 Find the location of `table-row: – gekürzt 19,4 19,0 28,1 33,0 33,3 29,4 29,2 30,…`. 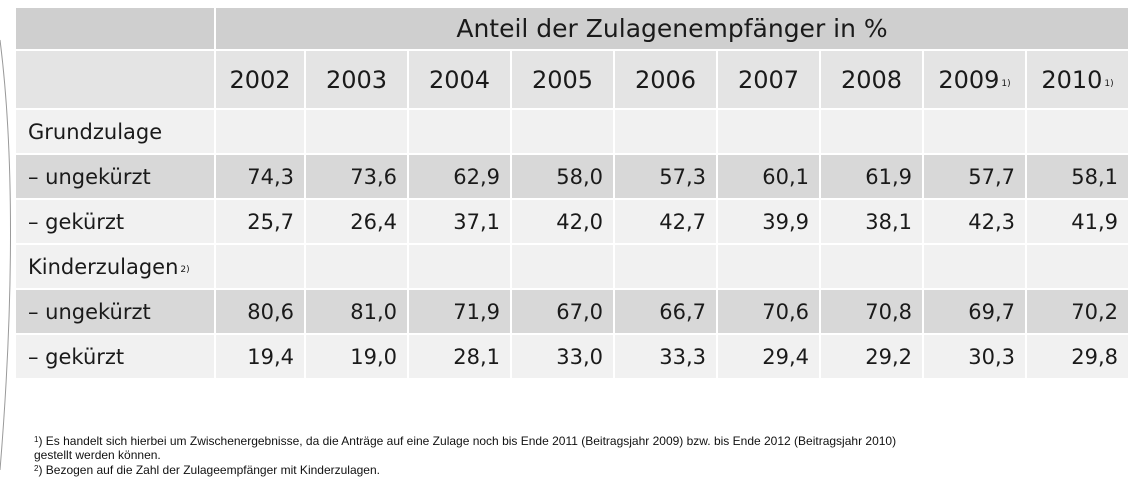

table-row: – gekürzt 19,4 19,0 28,1 33,0 33,3 29,4 29,2 30,… is located at coordinates (573, 357).